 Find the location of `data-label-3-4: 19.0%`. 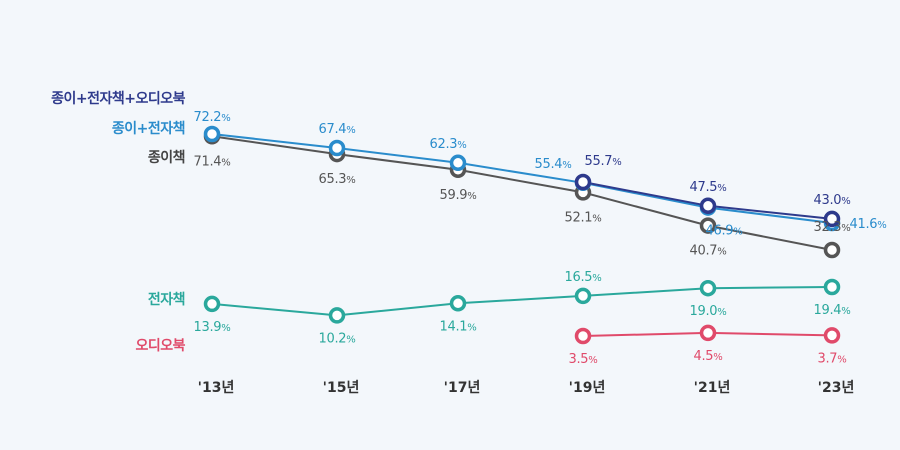

data-label-3-4: 19.0% is located at coordinates (708, 311).